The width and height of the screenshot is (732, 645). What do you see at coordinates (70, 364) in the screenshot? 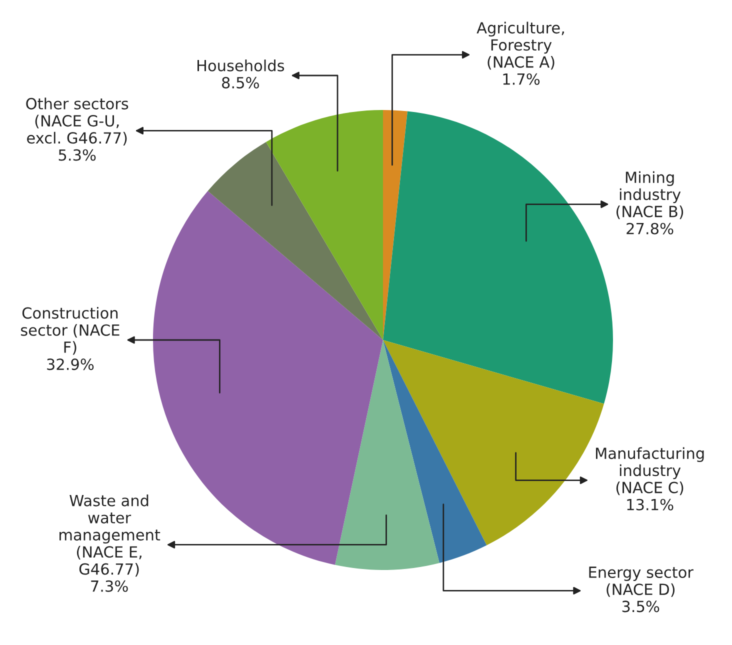
I see `data-label: 32.9%` at bounding box center [70, 364].